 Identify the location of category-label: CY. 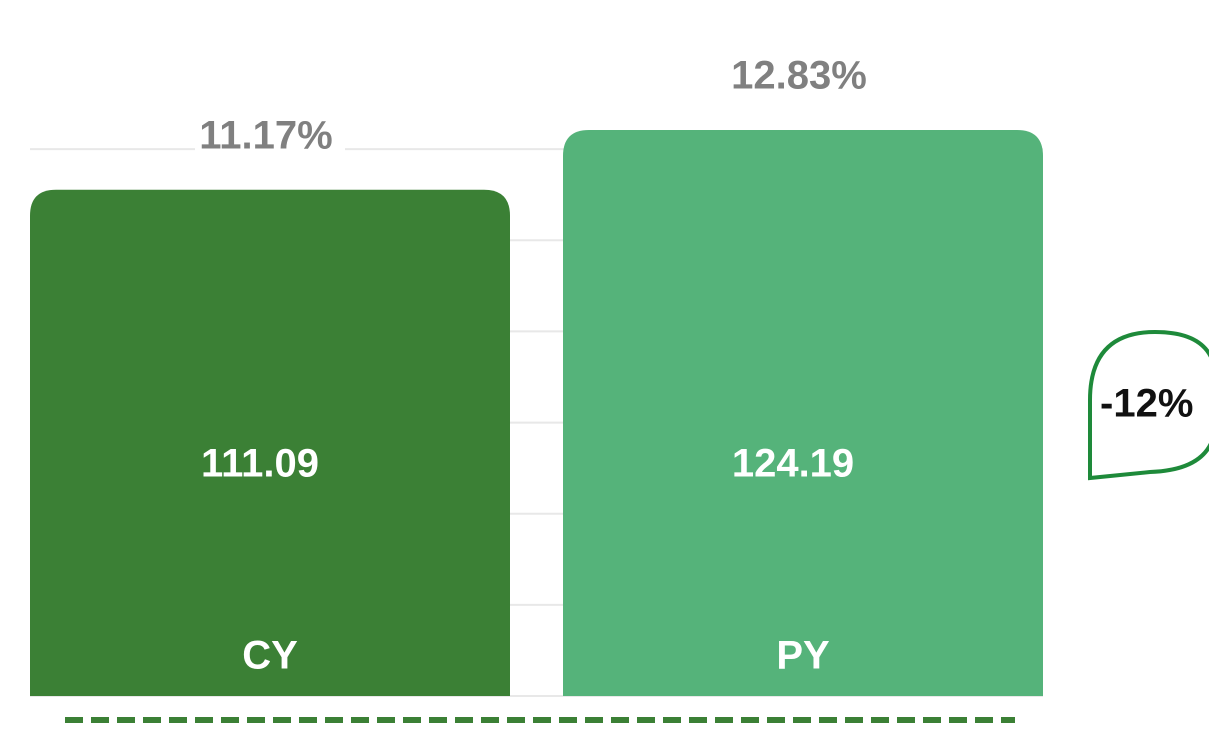
(270, 656).